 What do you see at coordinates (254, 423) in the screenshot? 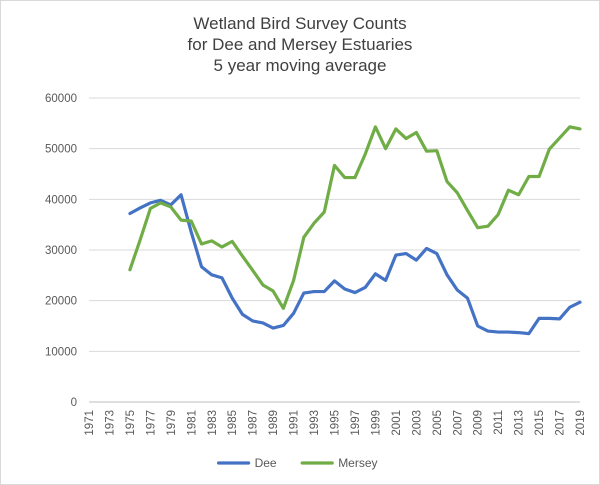
I see `x-tick-label-1987: 1987` at bounding box center [254, 423].